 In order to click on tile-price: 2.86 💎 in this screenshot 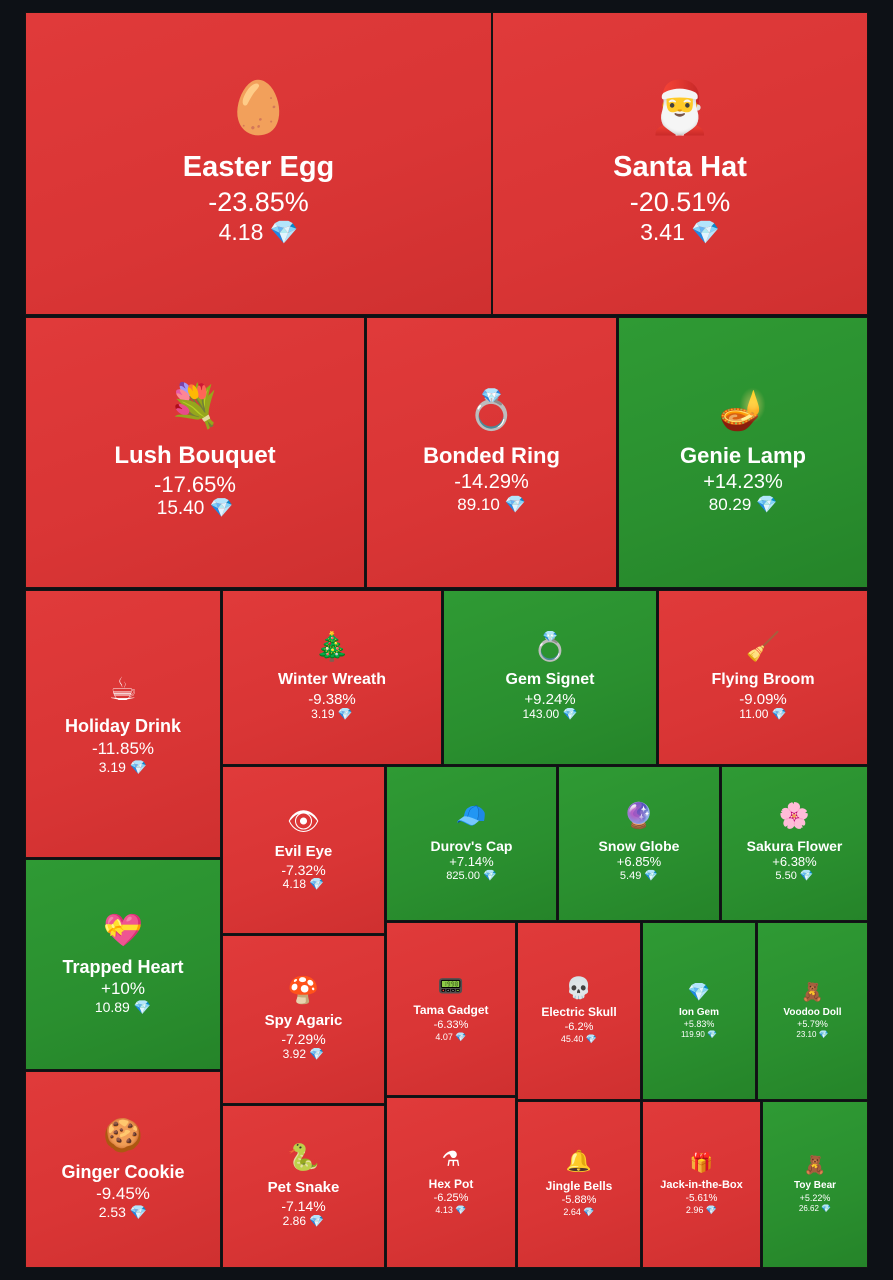, I will do `click(304, 1221)`.